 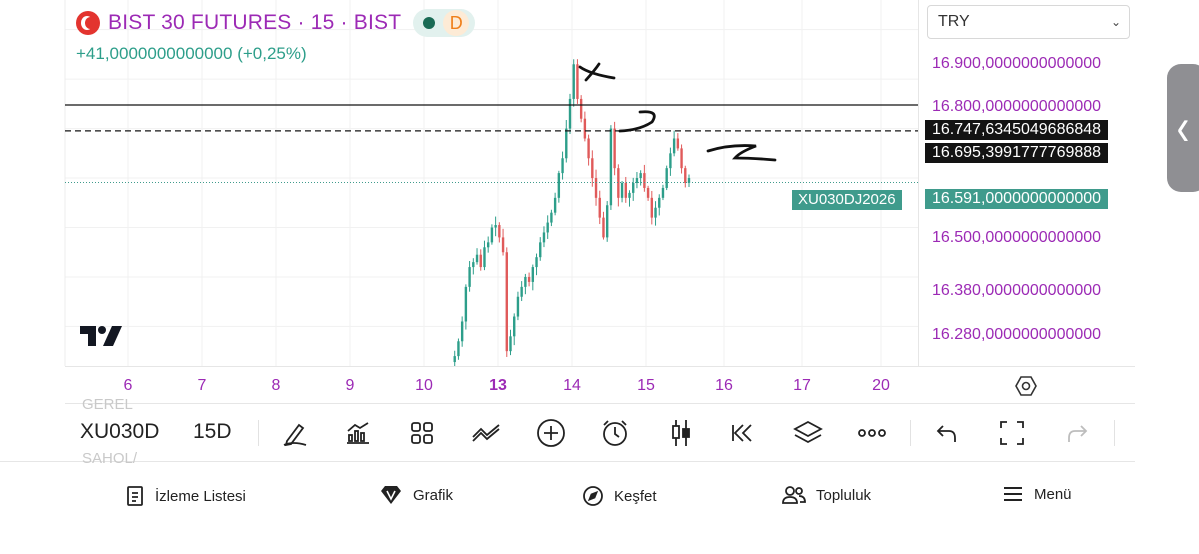 What do you see at coordinates (110, 458) in the screenshot?
I see `ghost-symbol: SAHOL/` at bounding box center [110, 458].